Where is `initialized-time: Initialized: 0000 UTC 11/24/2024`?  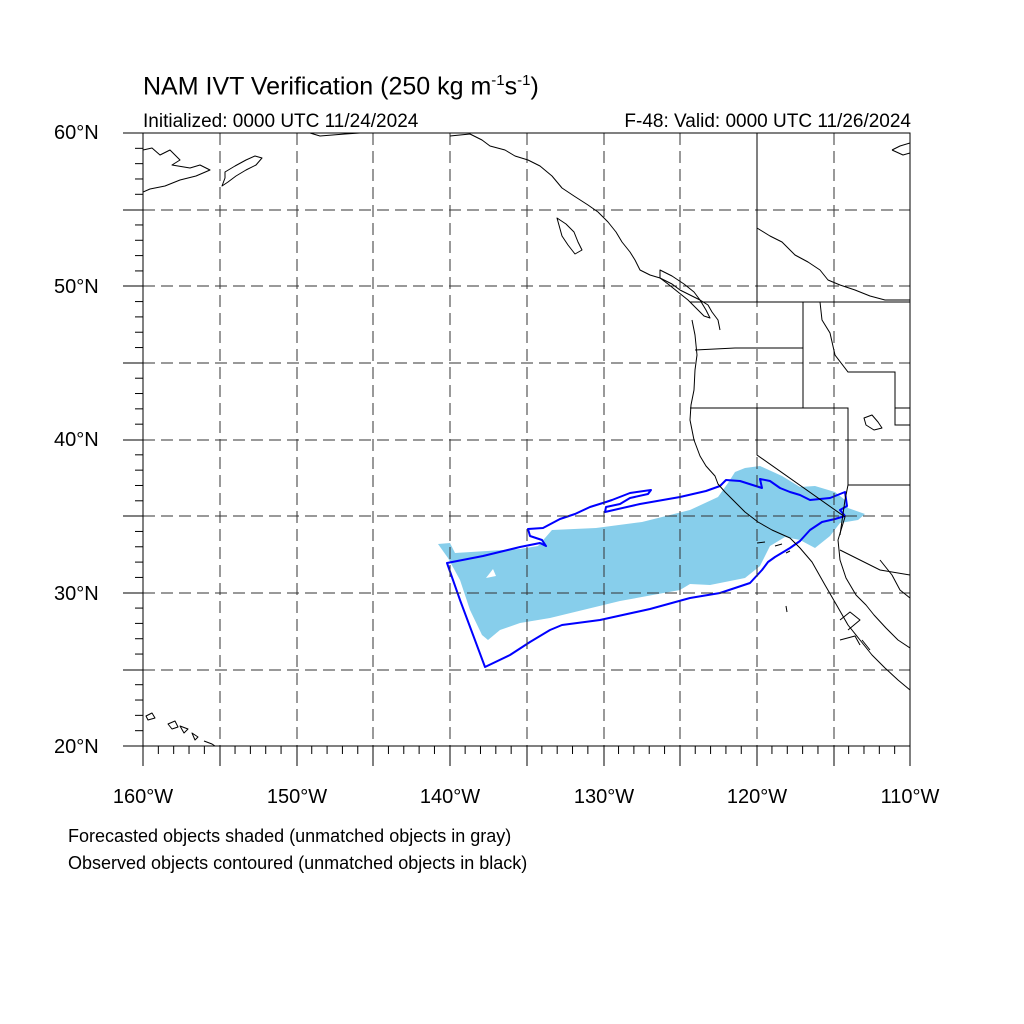 initialized-time: Initialized: 0000 UTC 11/24/2024 is located at coordinates (281, 121).